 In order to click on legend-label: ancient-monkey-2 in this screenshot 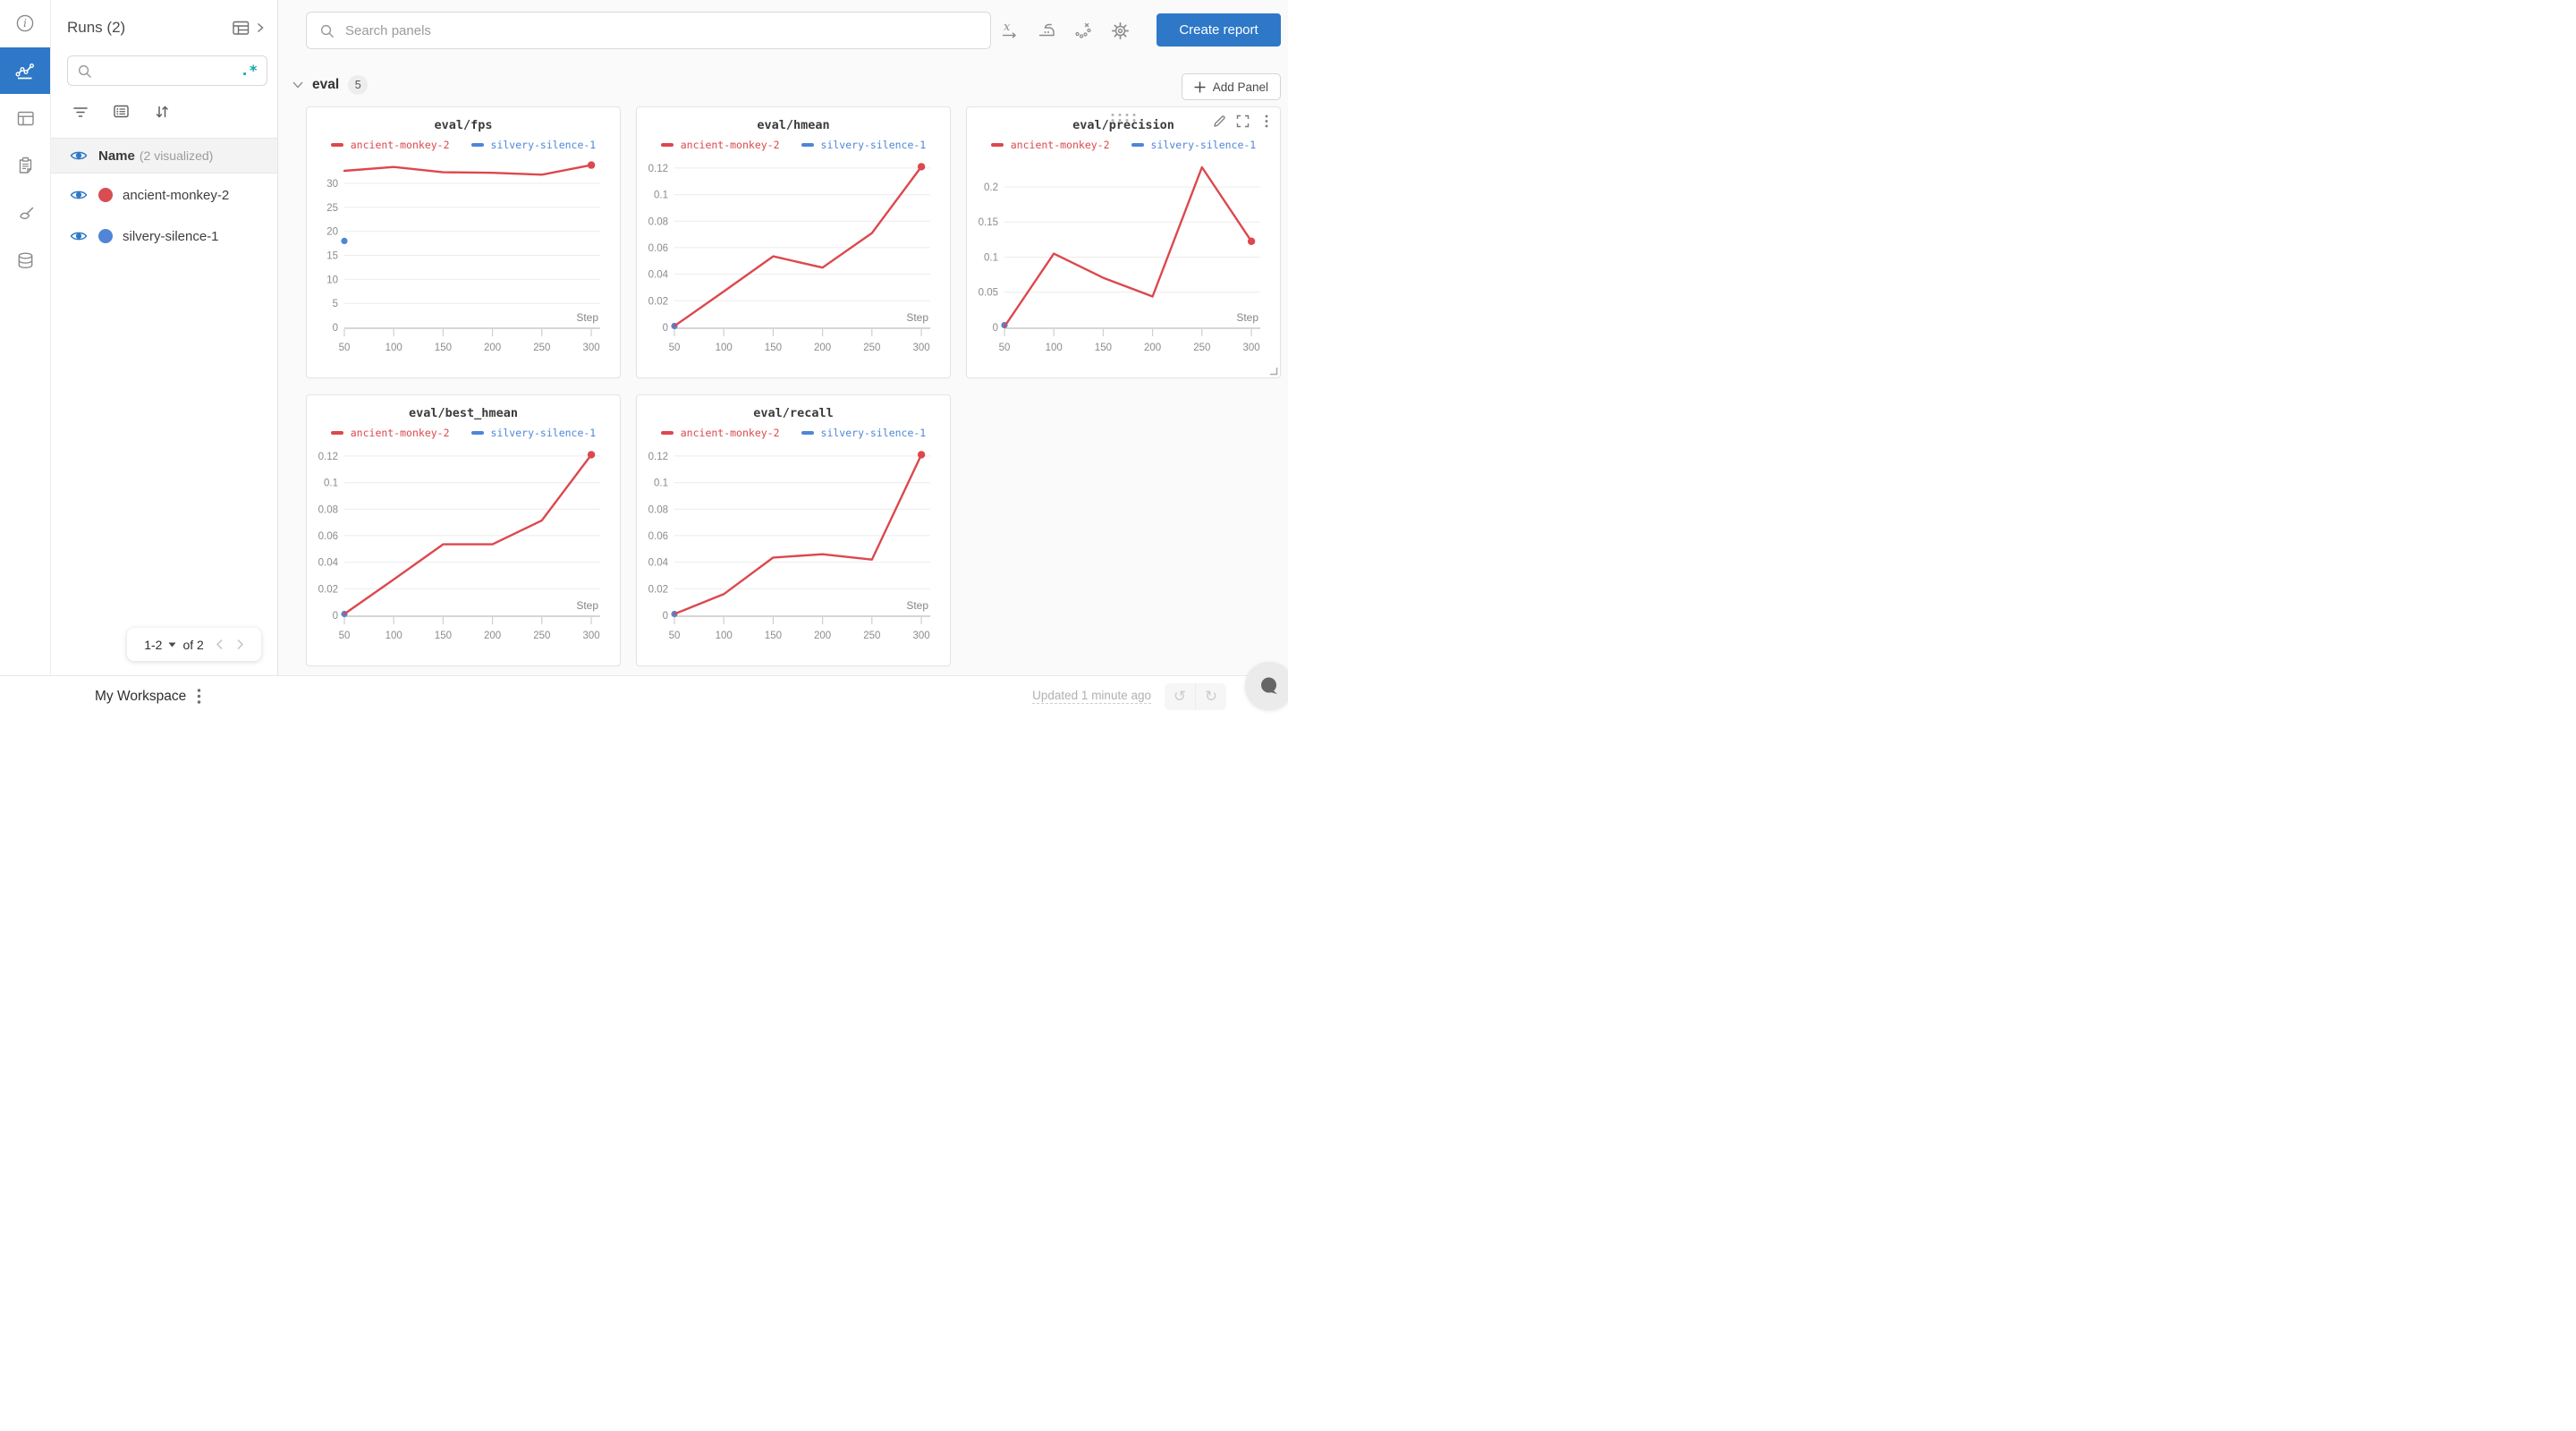, I will do `click(400, 433)`.